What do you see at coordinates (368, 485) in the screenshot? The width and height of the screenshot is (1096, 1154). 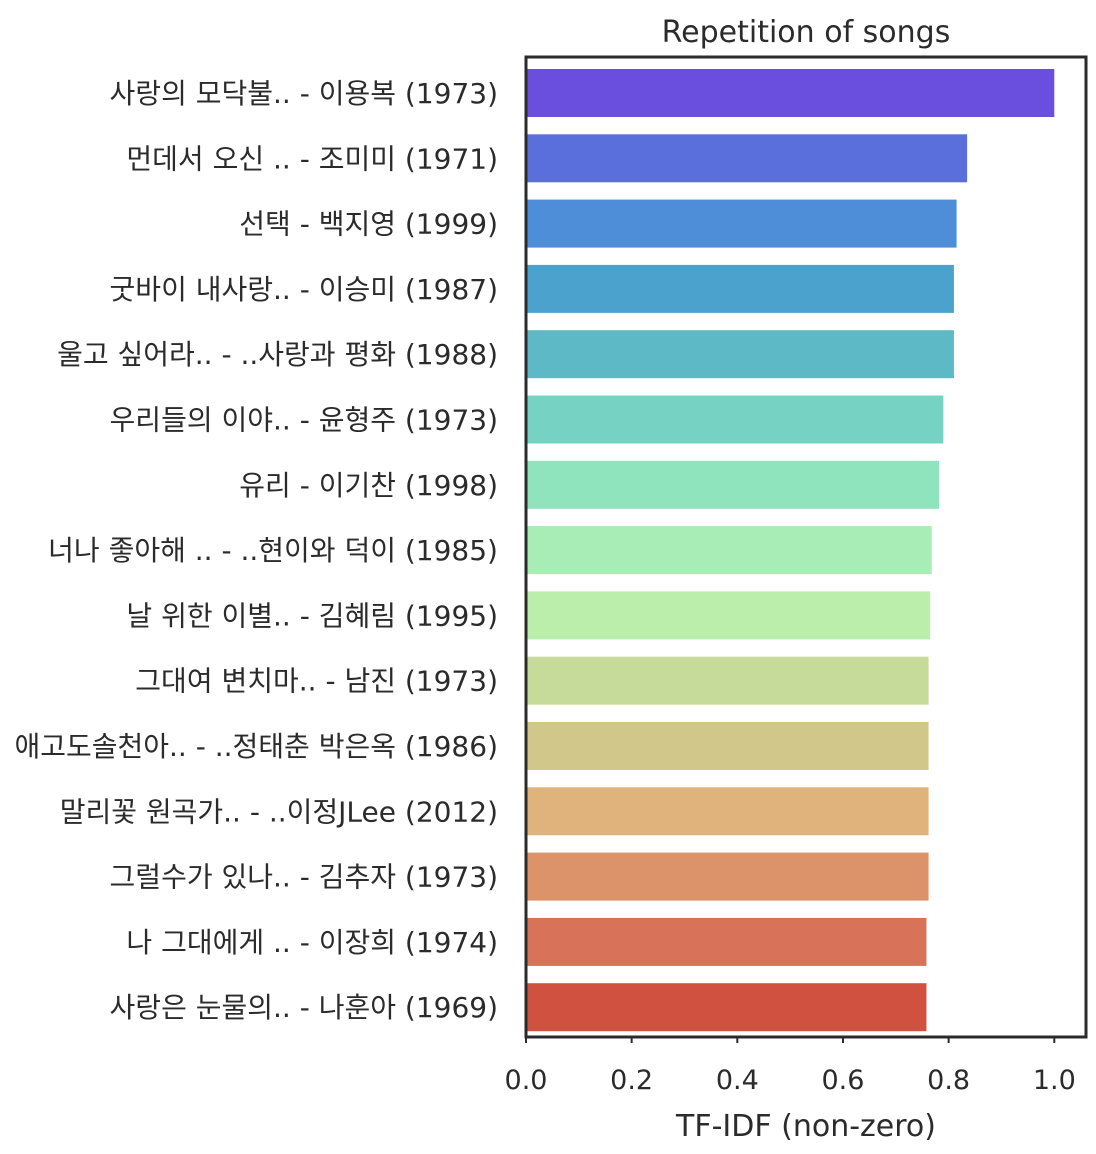 I see `y-tick-label: 유리 - 이기찬 (1998)` at bounding box center [368, 485].